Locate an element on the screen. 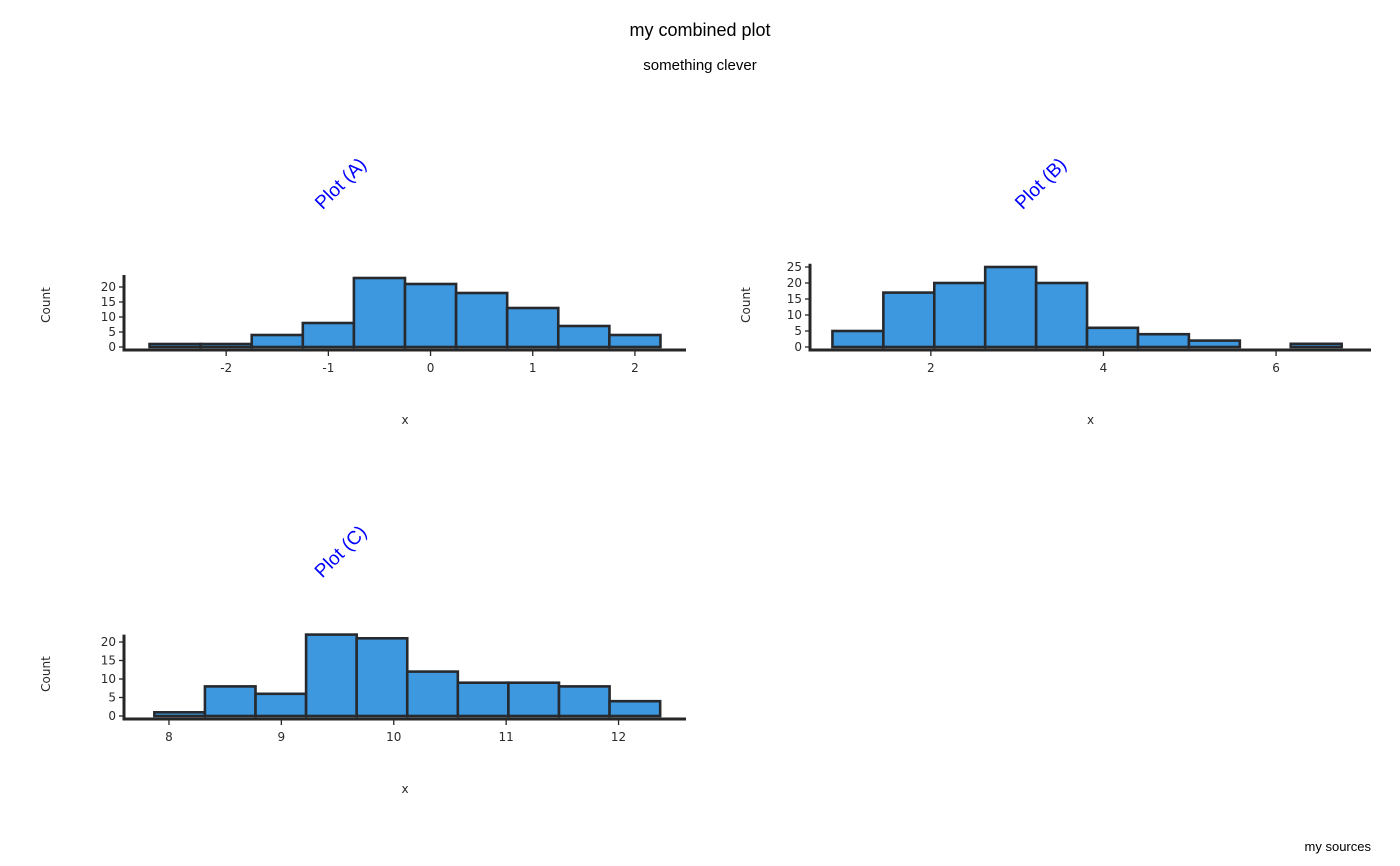  x-tick-label: 4 is located at coordinates (1104, 368).